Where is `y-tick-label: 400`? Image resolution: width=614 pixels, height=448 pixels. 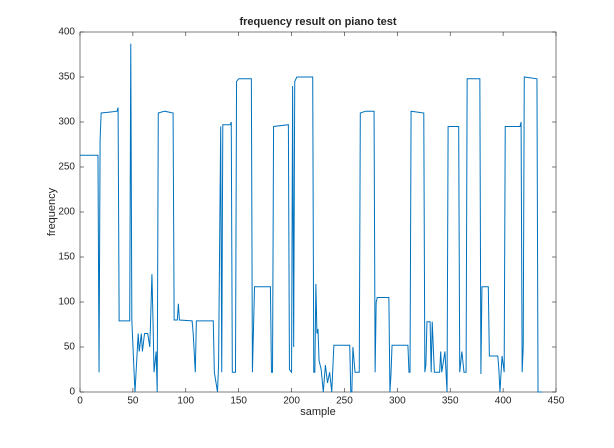 y-tick-label: 400 is located at coordinates (66, 32).